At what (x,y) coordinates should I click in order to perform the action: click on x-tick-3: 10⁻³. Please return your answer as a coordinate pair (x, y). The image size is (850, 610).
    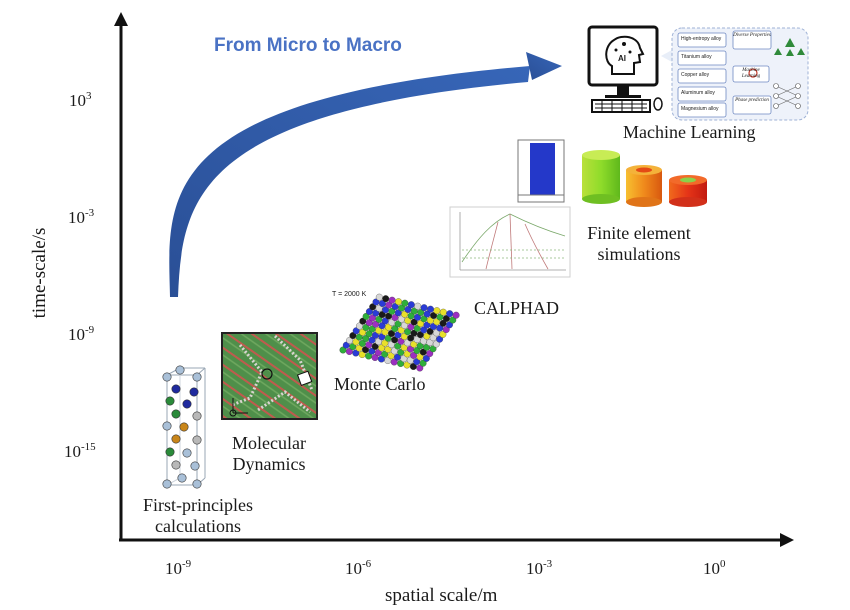
    Looking at the image, I should click on (539, 568).